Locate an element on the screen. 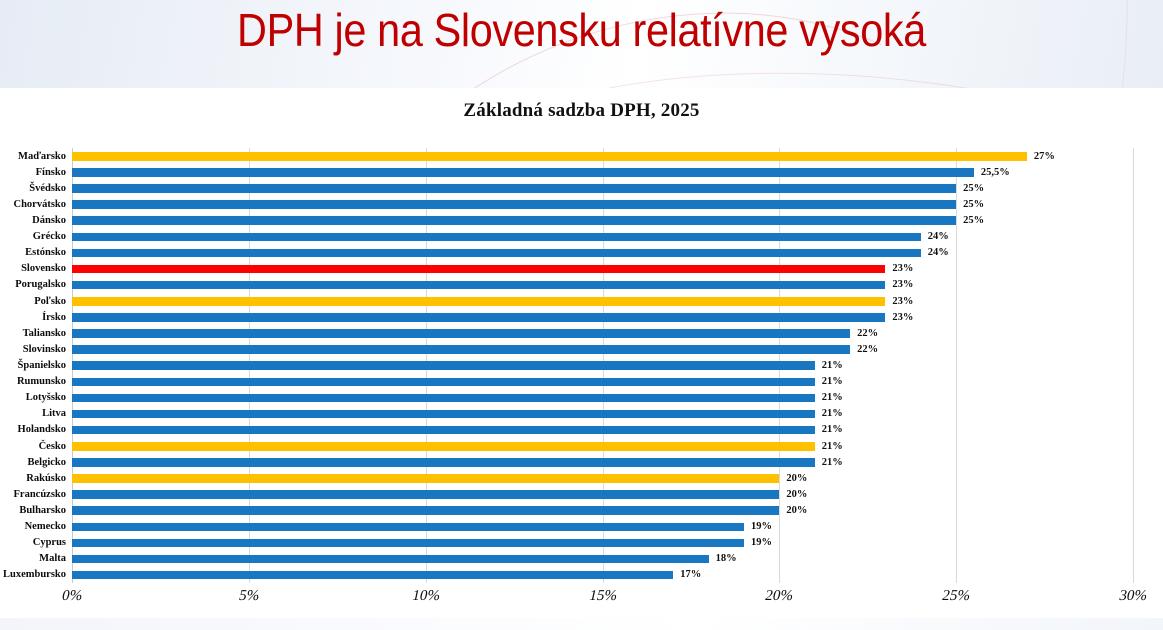  chart-bar-row: Belgicko 21% is located at coordinates (580, 462).